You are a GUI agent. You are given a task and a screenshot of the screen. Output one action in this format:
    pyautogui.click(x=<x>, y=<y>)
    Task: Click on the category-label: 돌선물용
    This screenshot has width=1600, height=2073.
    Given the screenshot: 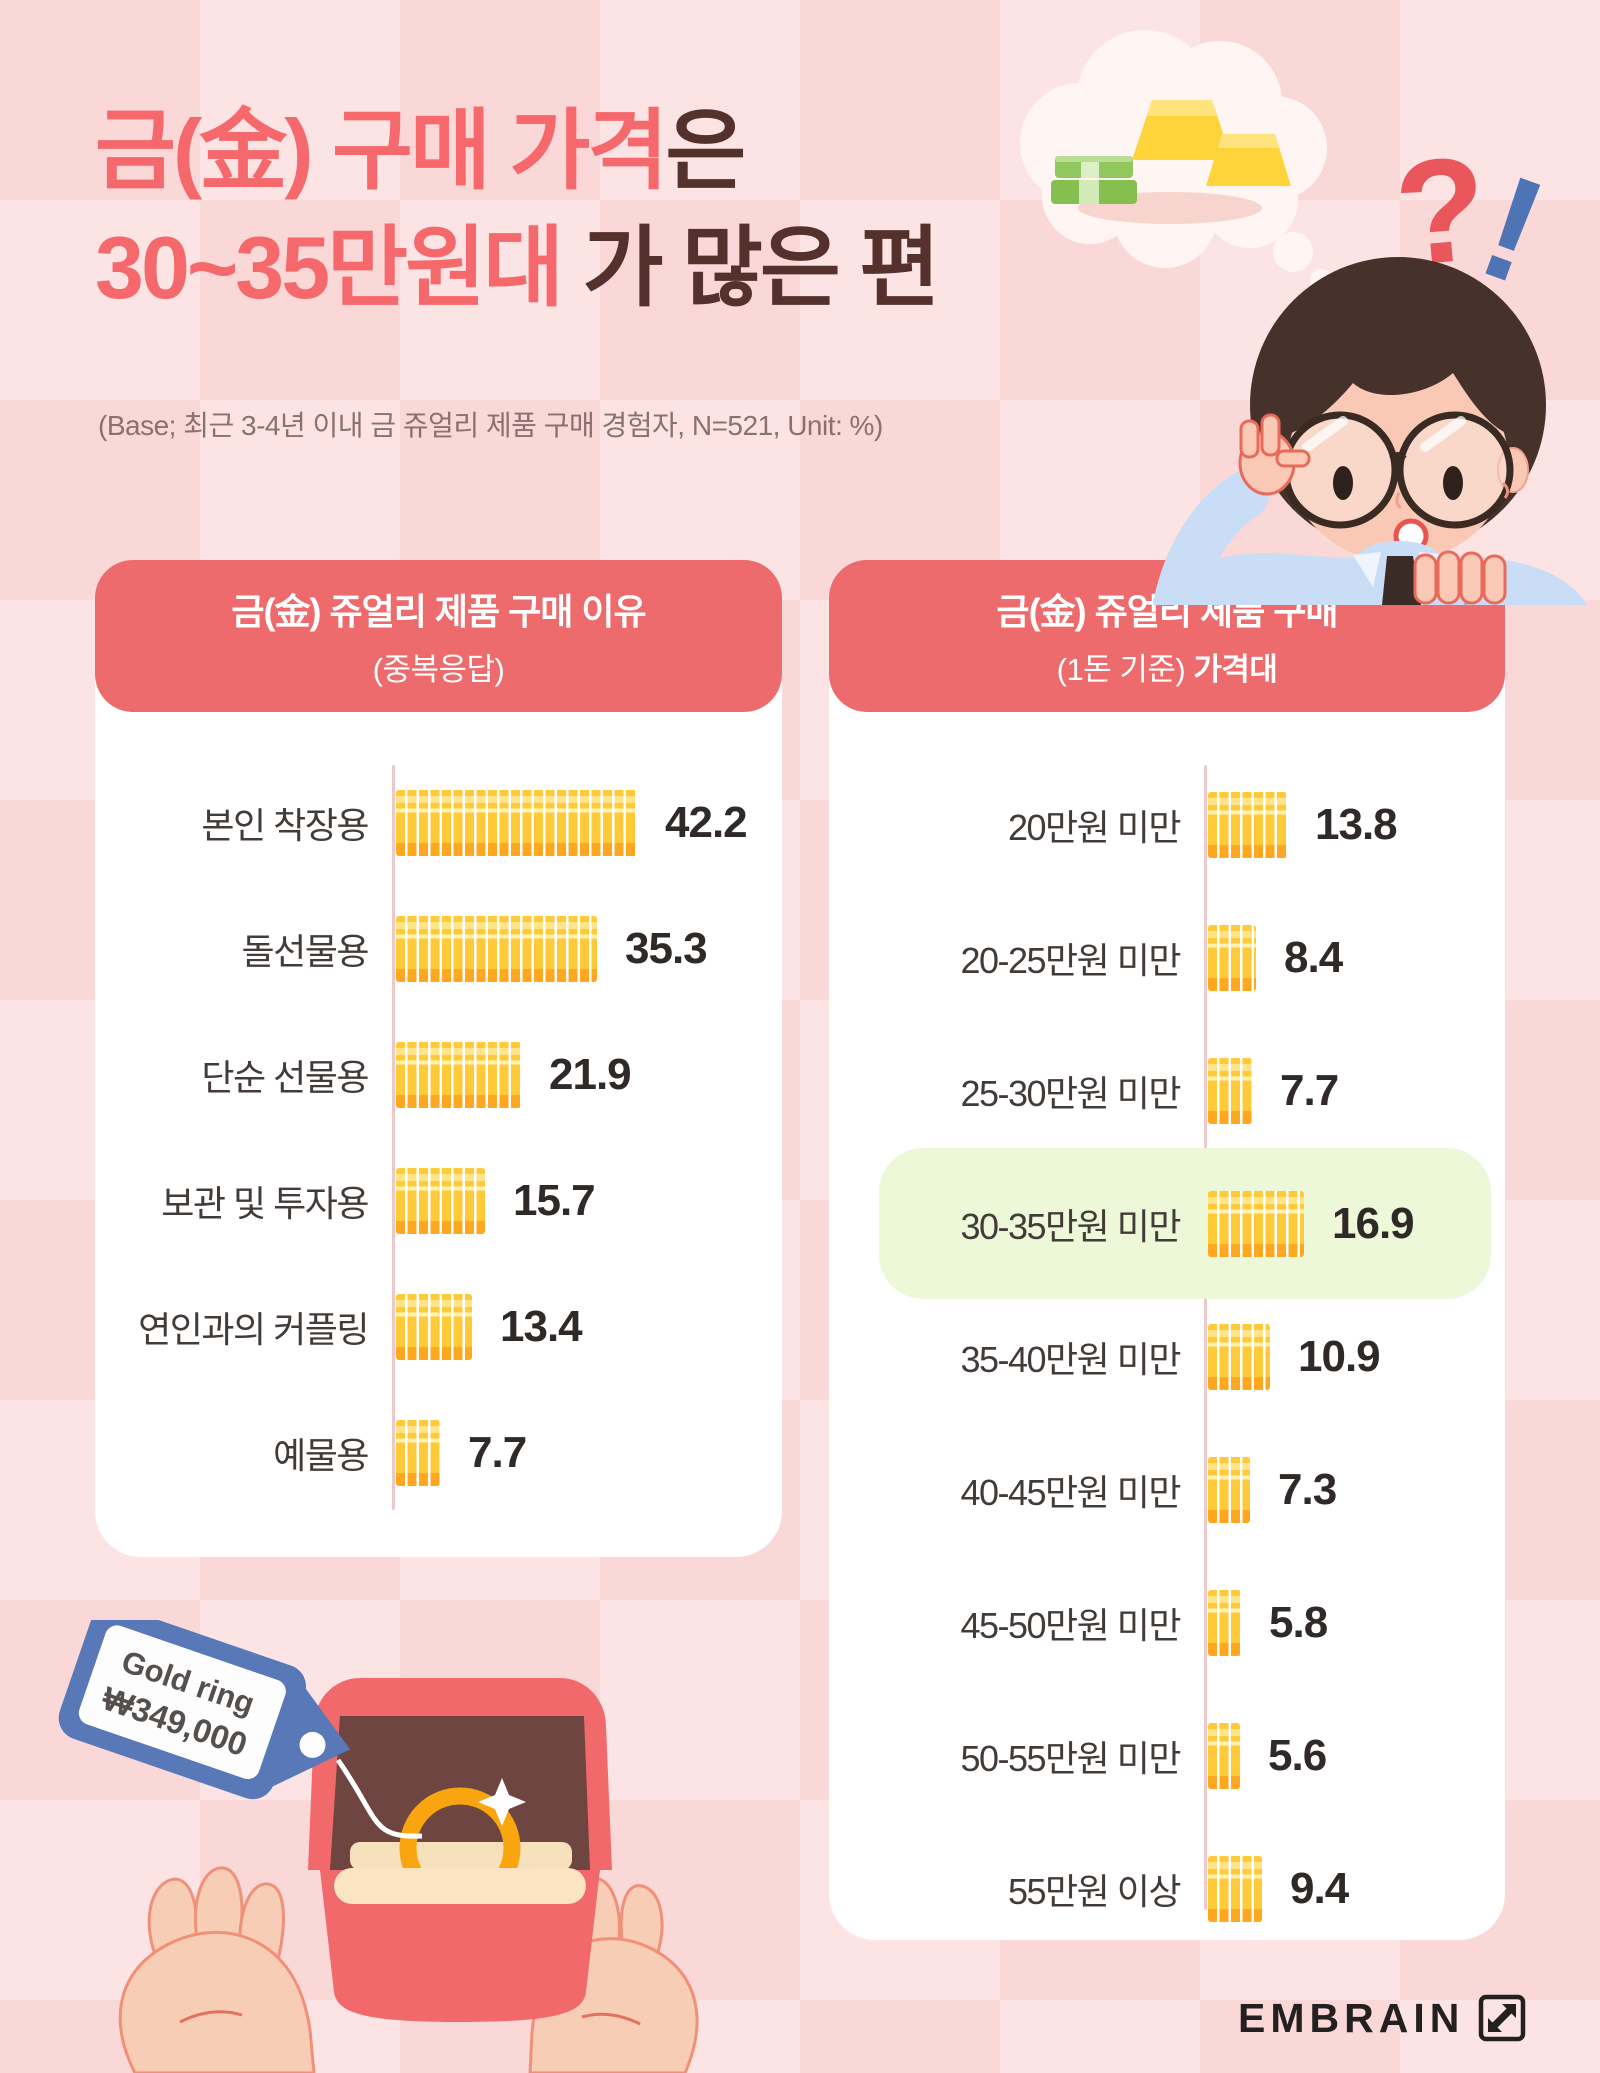 What is the action you would take?
    pyautogui.click(x=305, y=951)
    